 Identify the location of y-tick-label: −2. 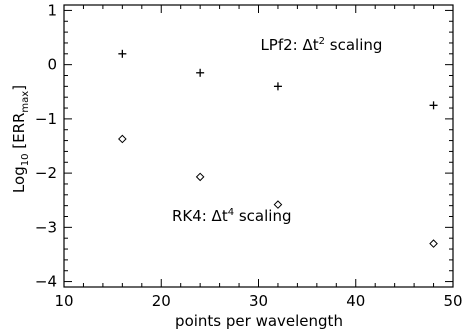
(46, 173).